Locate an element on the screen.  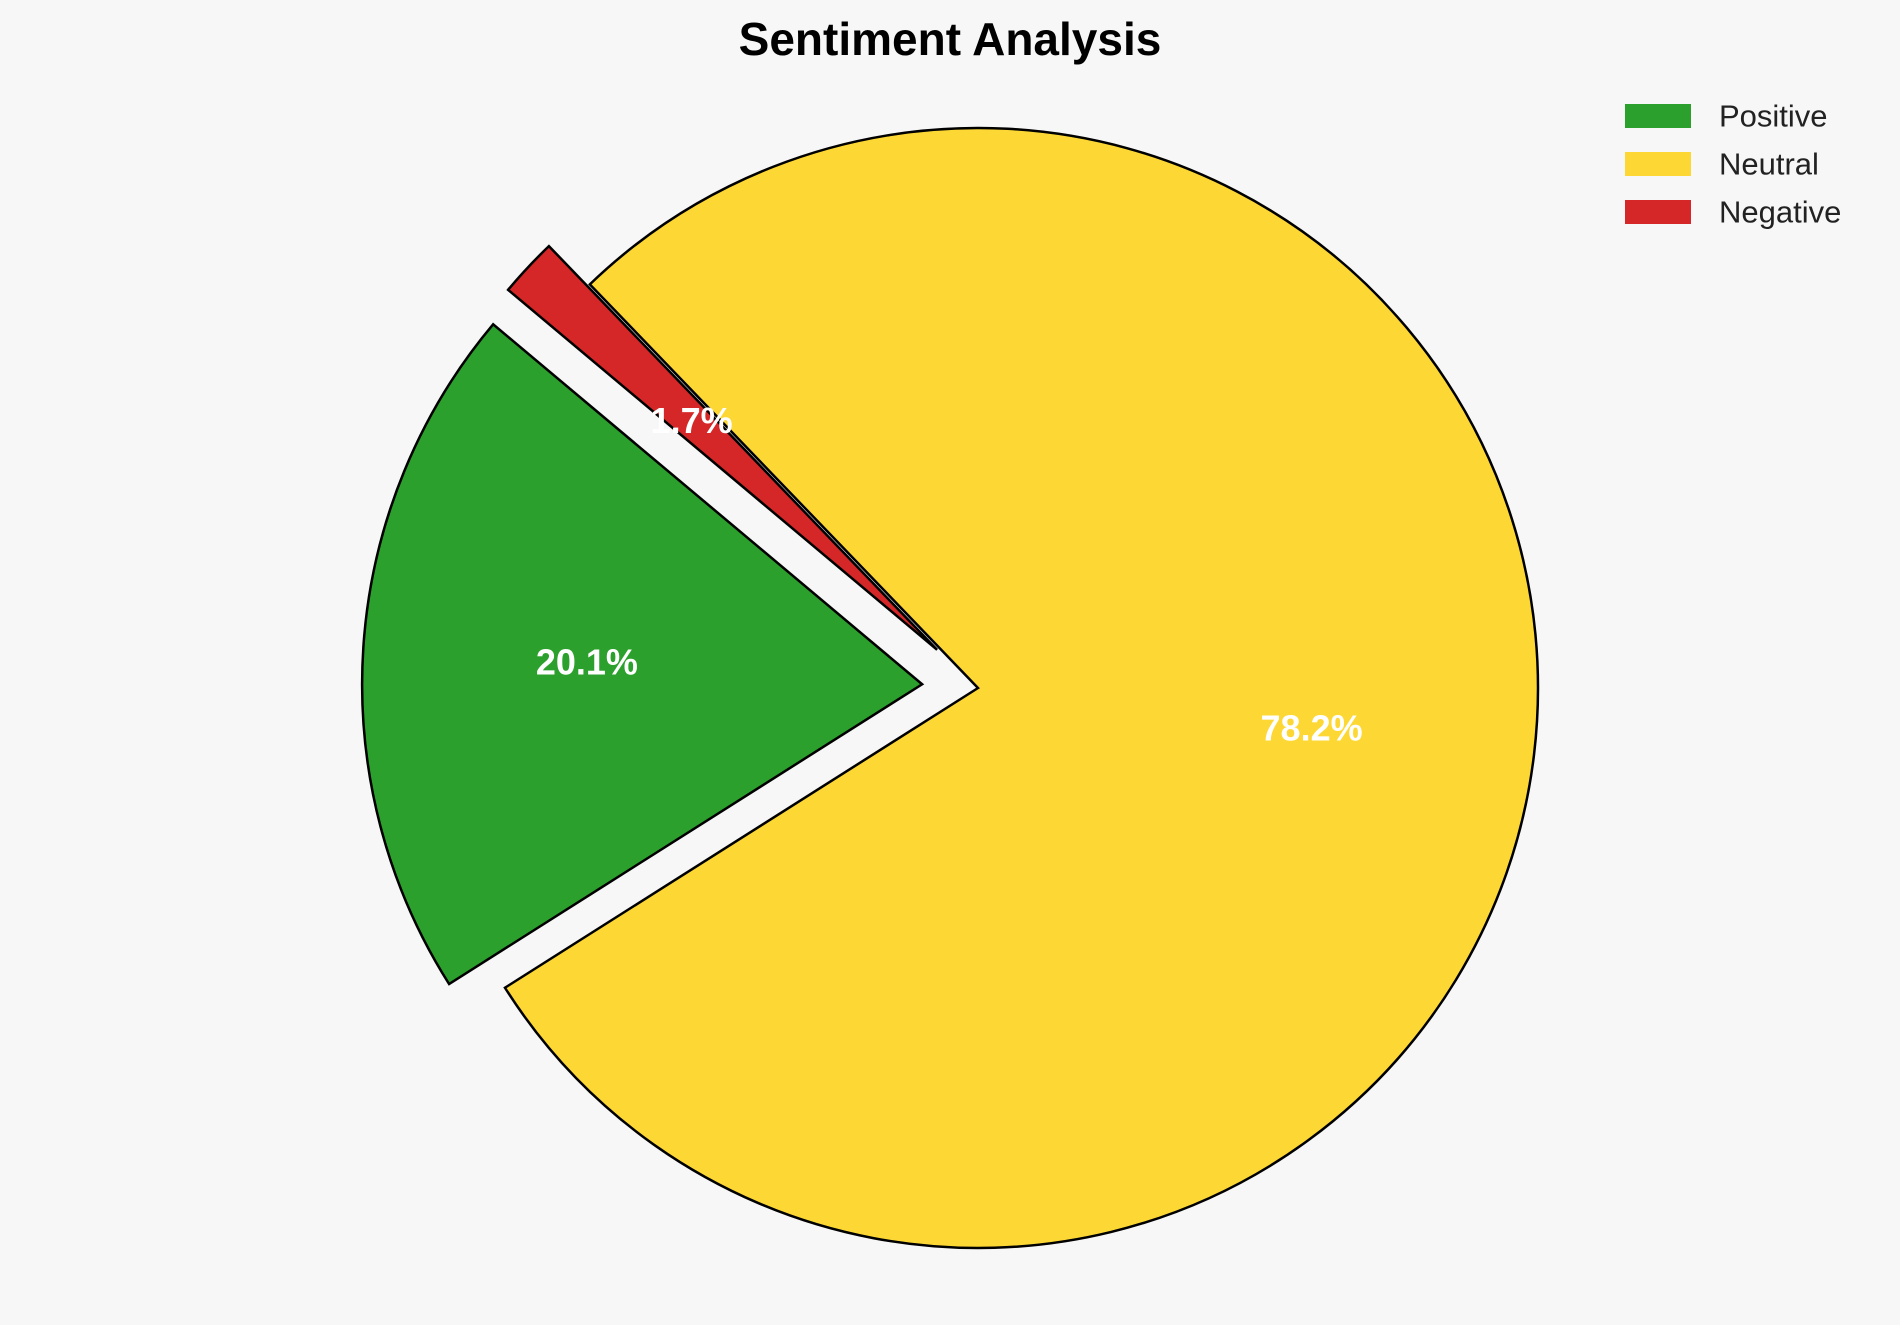
chart-title: Sentiment Analysis is located at coordinates (950, 39).